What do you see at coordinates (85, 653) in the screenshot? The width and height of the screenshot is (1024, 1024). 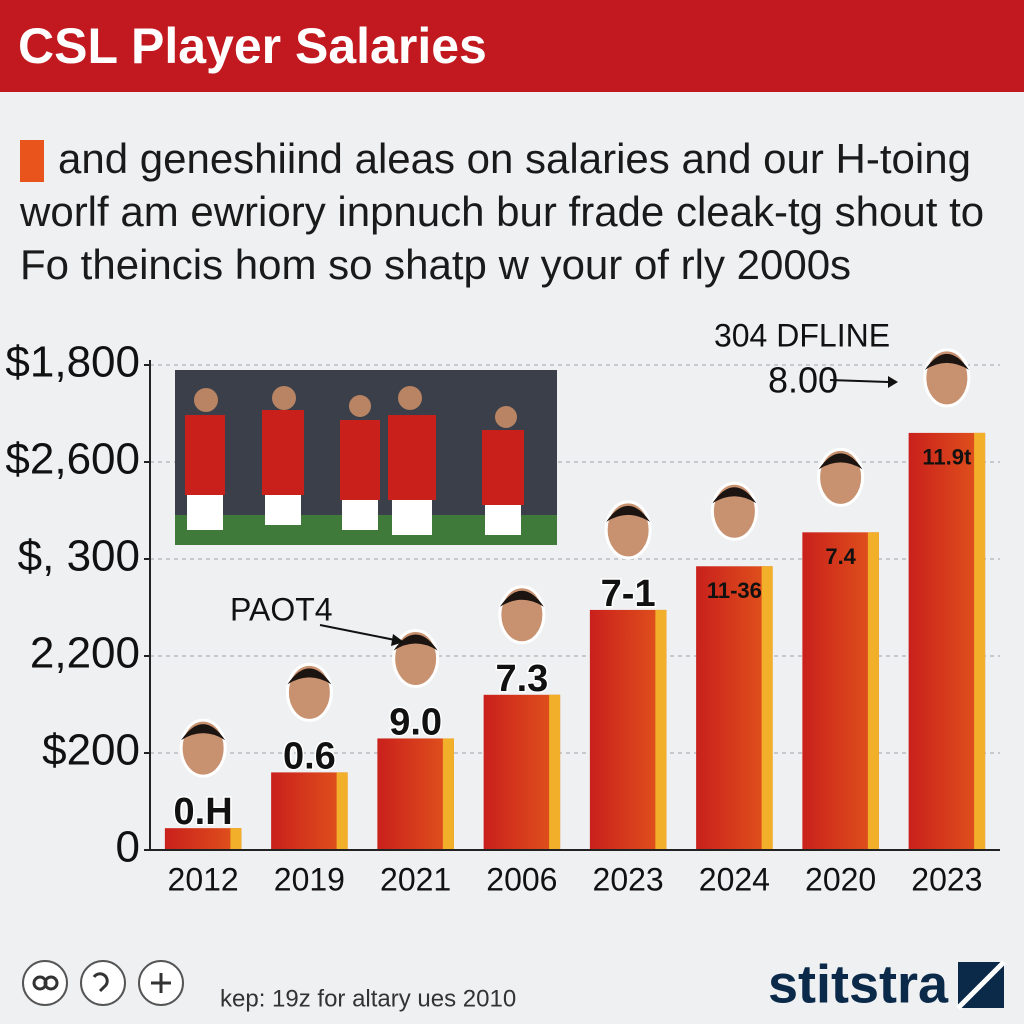 I see `y-tick-label: 2,200` at bounding box center [85, 653].